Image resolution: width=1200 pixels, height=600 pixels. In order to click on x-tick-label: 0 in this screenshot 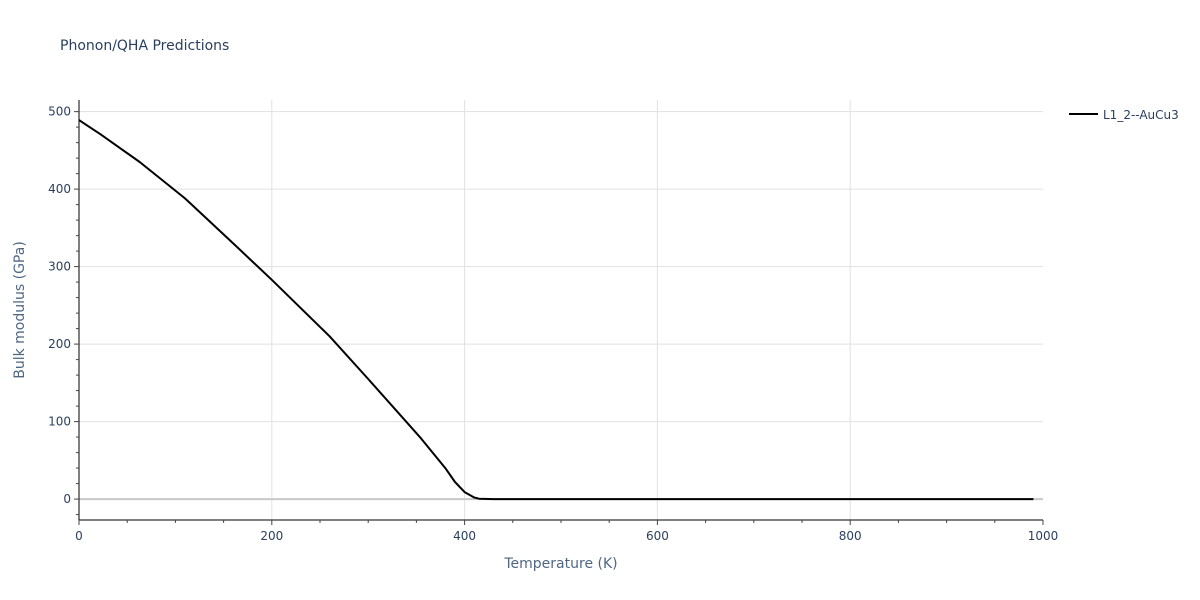, I will do `click(79, 536)`.